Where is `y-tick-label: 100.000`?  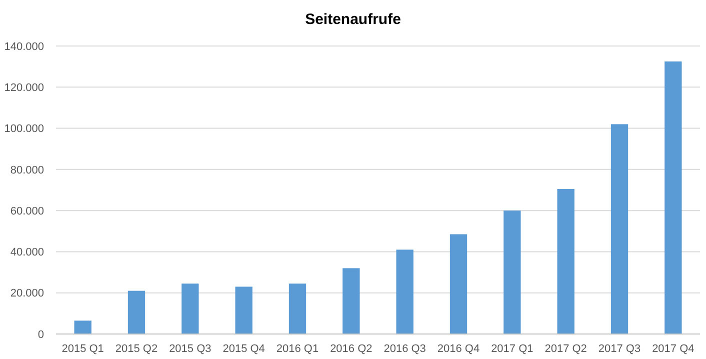 y-tick-label: 100.000 is located at coordinates (24, 129).